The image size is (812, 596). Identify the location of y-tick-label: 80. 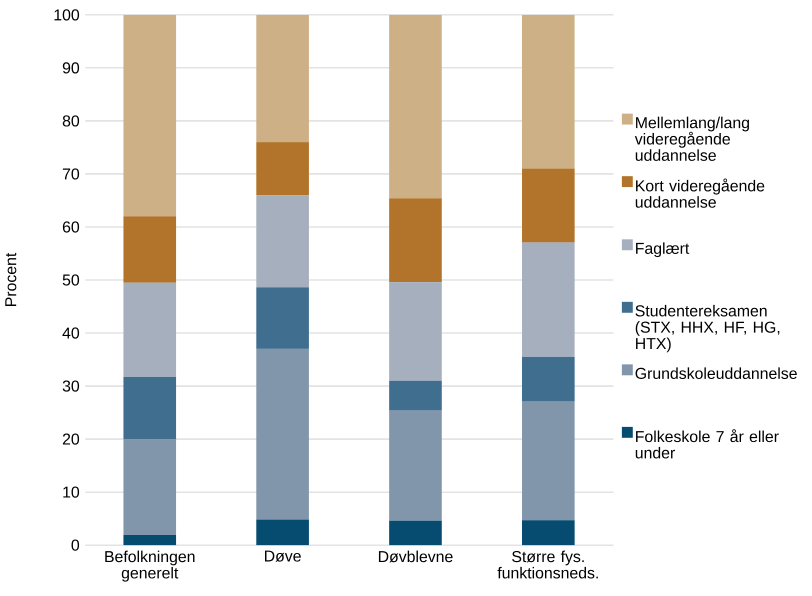
(71, 121).